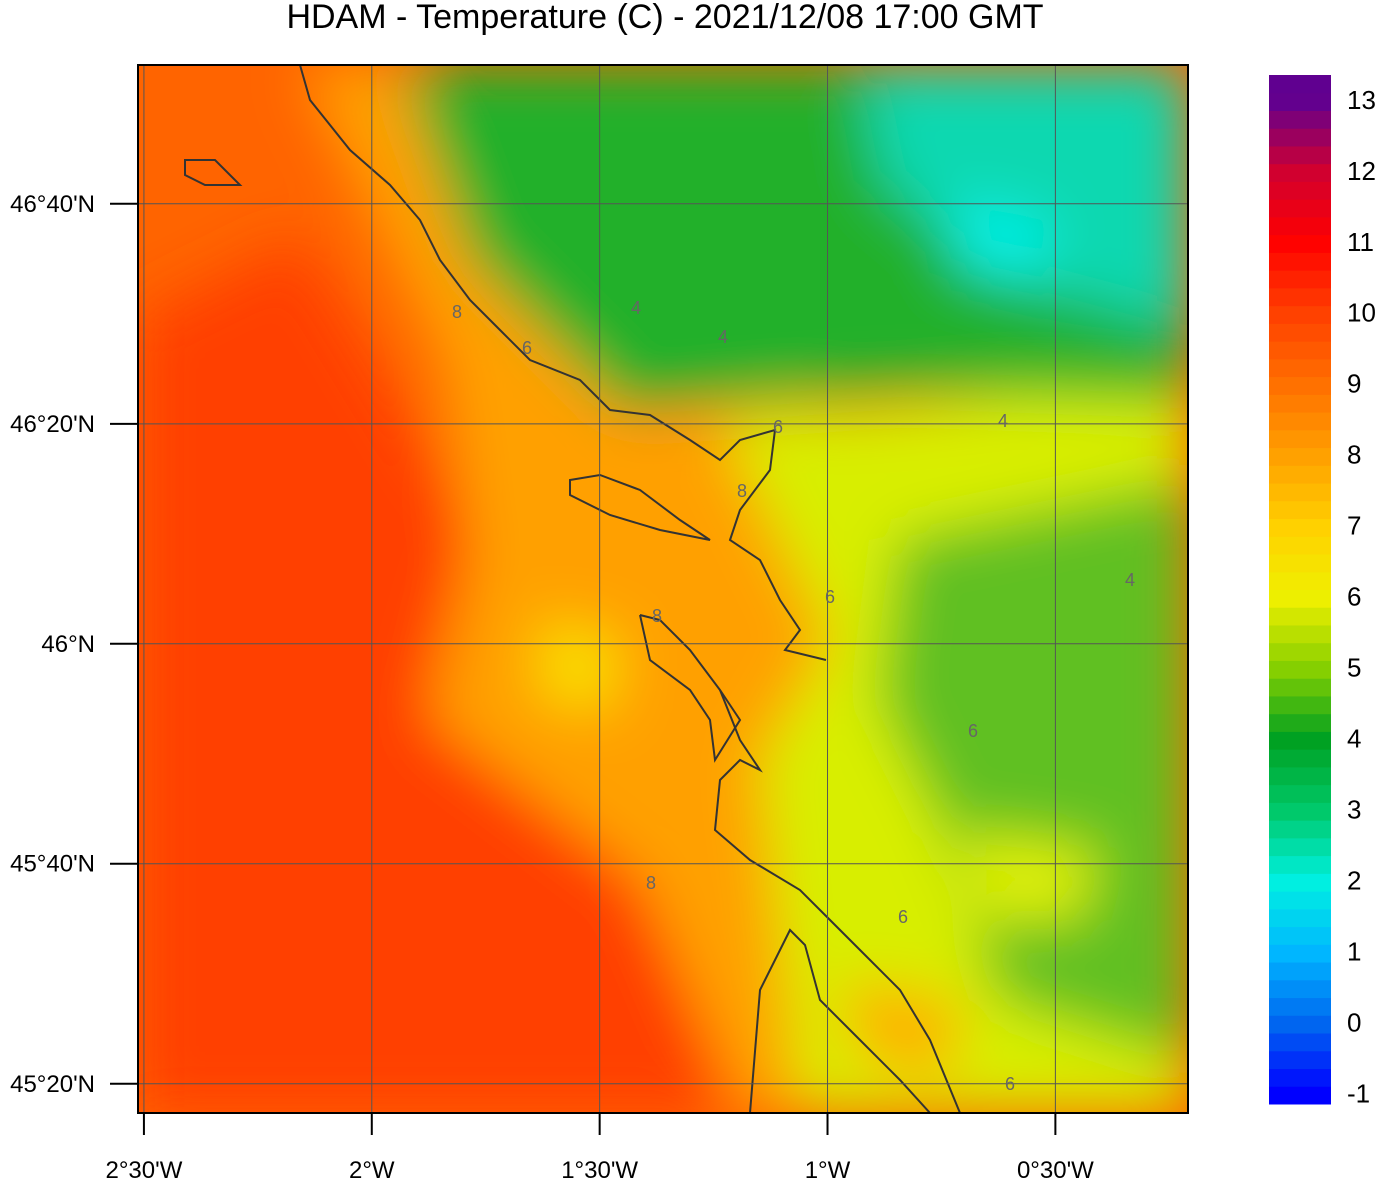 The height and width of the screenshot is (1180, 1381). What do you see at coordinates (1354, 384) in the screenshot?
I see `colorbar-label: 9` at bounding box center [1354, 384].